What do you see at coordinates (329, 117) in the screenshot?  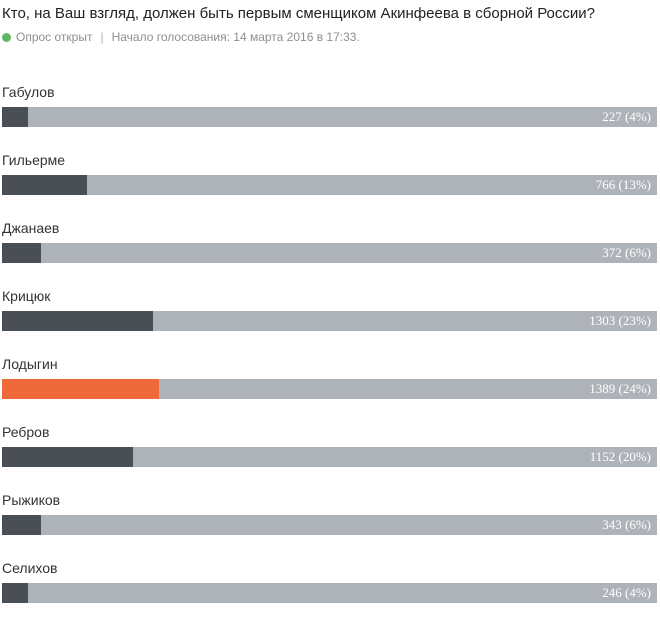 I see `option-bar: 227 (4%)` at bounding box center [329, 117].